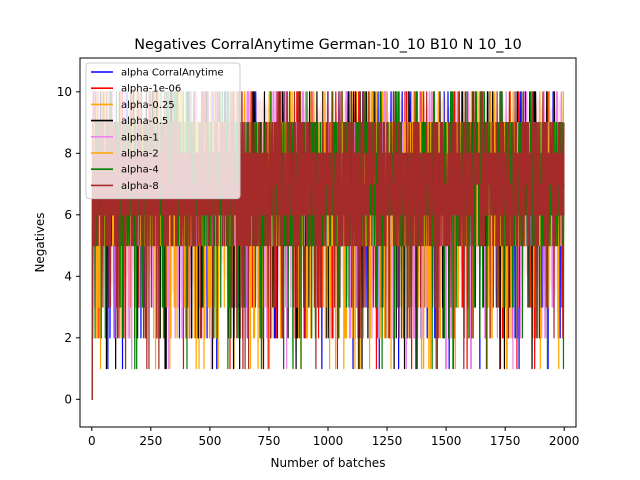 The width and height of the screenshot is (640, 480). What do you see at coordinates (387, 441) in the screenshot?
I see `x-tick-label: 1250` at bounding box center [387, 441].